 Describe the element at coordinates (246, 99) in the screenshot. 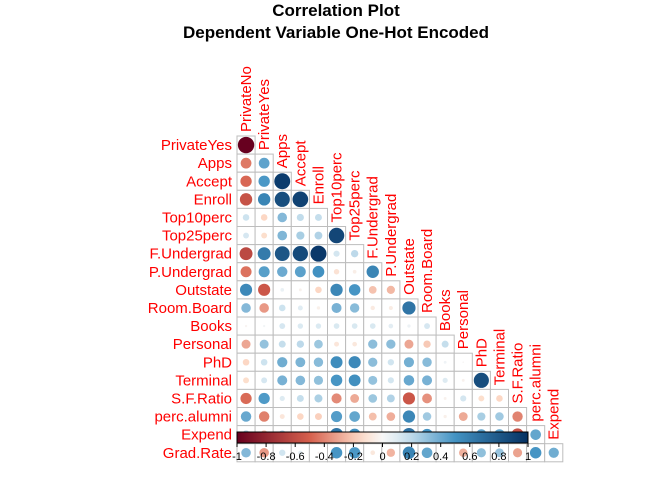

I see `column-label: PrivateNo` at that location.